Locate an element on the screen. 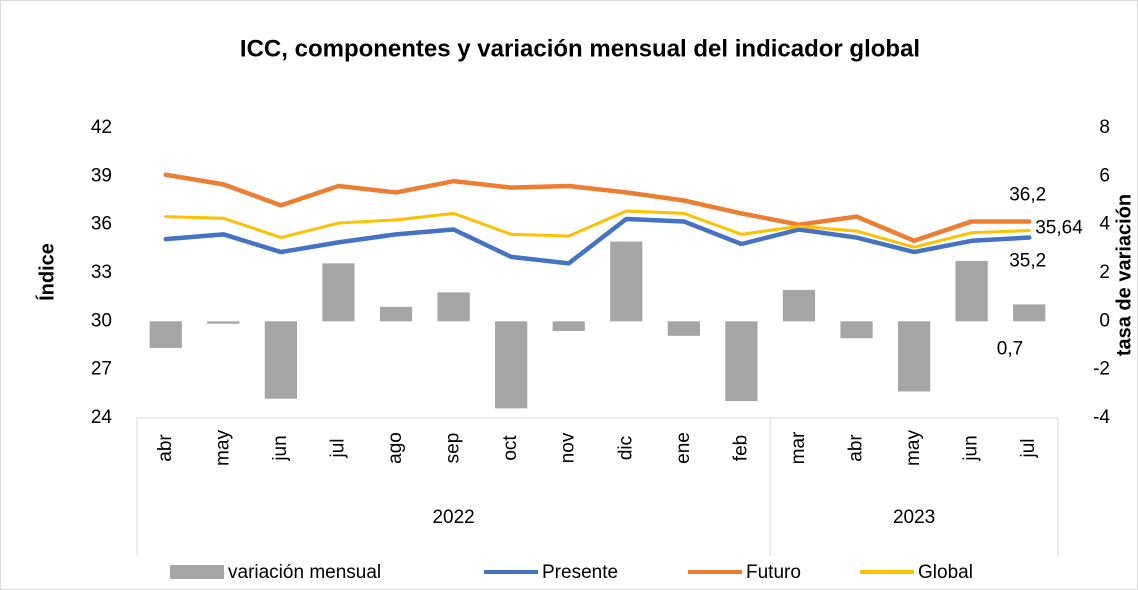 The width and height of the screenshot is (1138, 590). x-group-label: 2023 is located at coordinates (914, 517).